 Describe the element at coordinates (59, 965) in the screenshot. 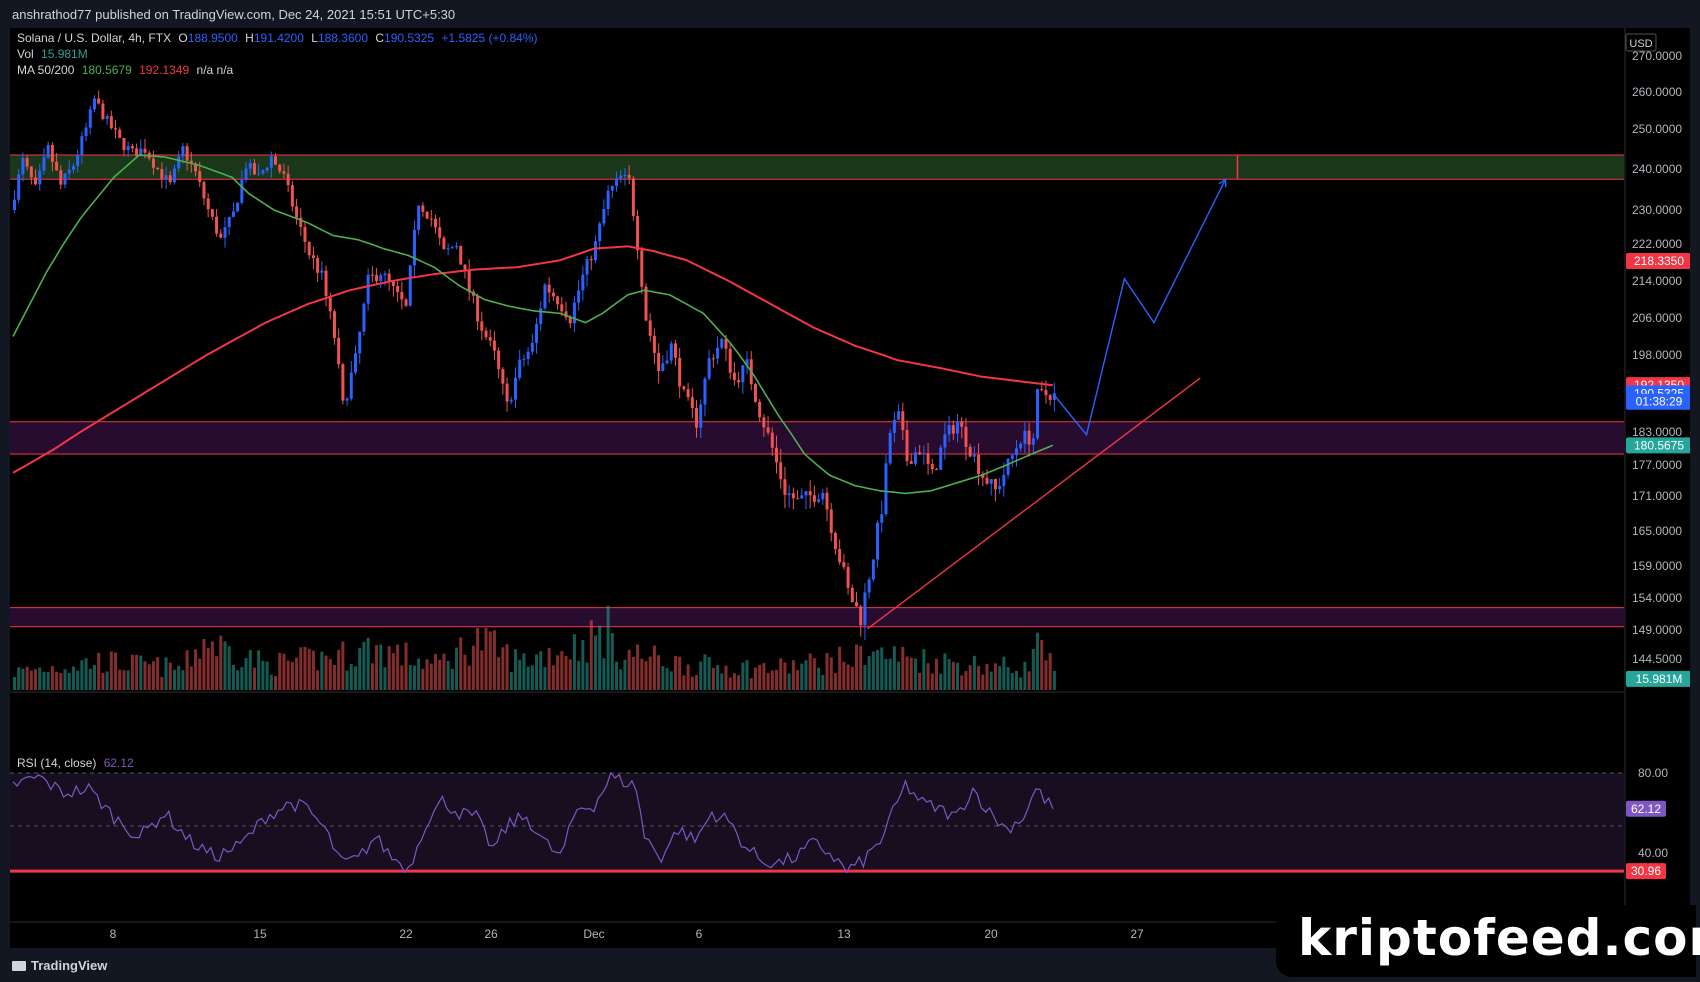

I see `tradingview-logo: TradingView` at that location.